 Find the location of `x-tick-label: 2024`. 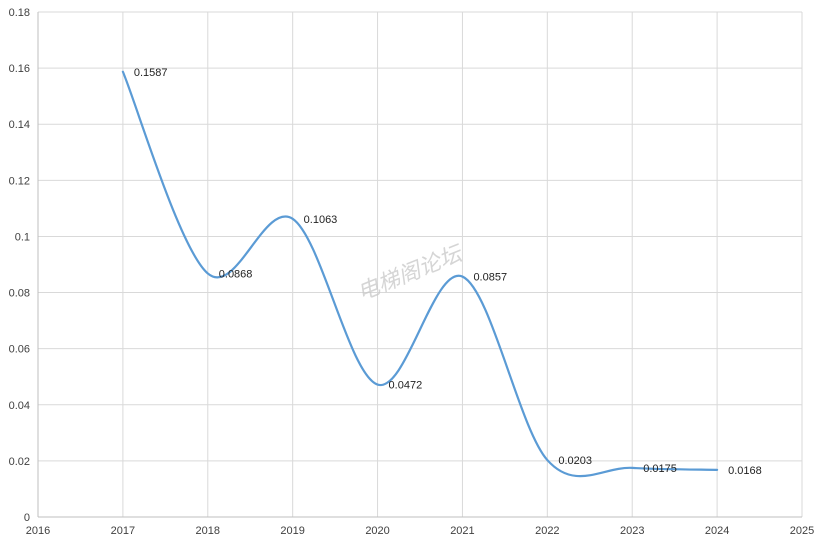

x-tick-label: 2024 is located at coordinates (717, 531).